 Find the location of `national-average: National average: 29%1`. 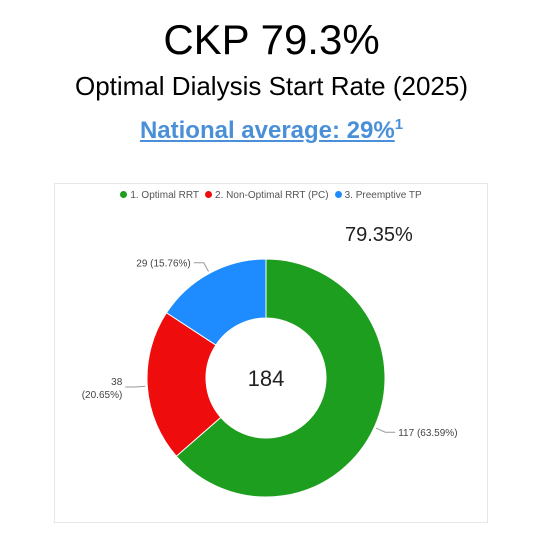

national-average: National average: 29%1 is located at coordinates (271, 128).